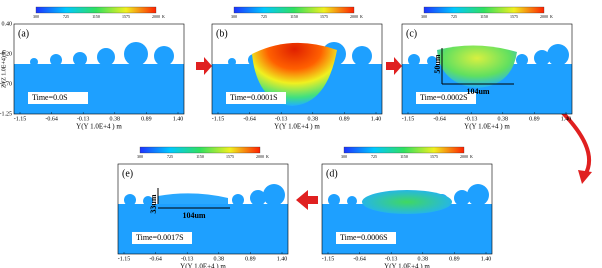  Describe the element at coordinates (7, 24) in the screenshot. I see `y-tick-label: 0.40` at that location.